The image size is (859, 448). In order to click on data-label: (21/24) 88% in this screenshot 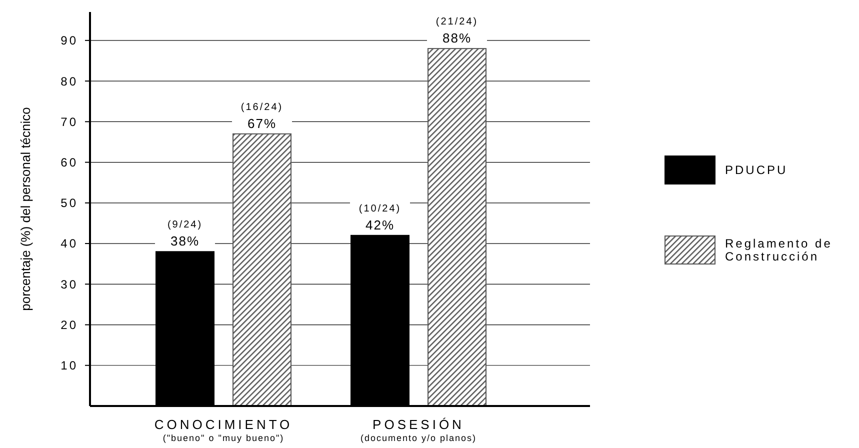, I will do `click(457, 31)`.